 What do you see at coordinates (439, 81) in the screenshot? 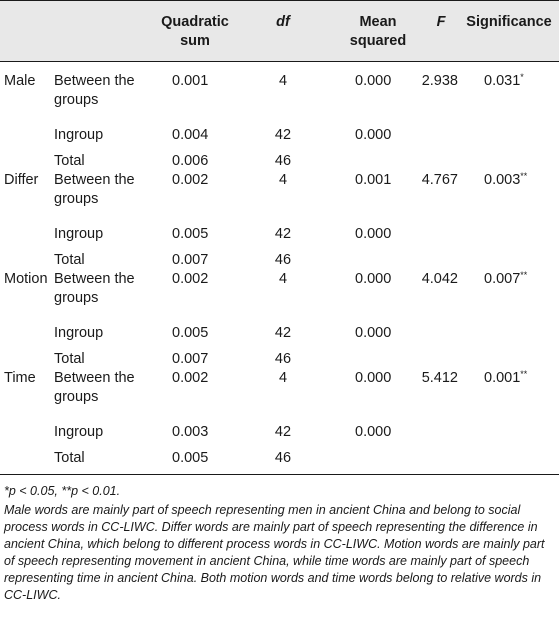
I see `f-cell: 2.938` at bounding box center [439, 81].